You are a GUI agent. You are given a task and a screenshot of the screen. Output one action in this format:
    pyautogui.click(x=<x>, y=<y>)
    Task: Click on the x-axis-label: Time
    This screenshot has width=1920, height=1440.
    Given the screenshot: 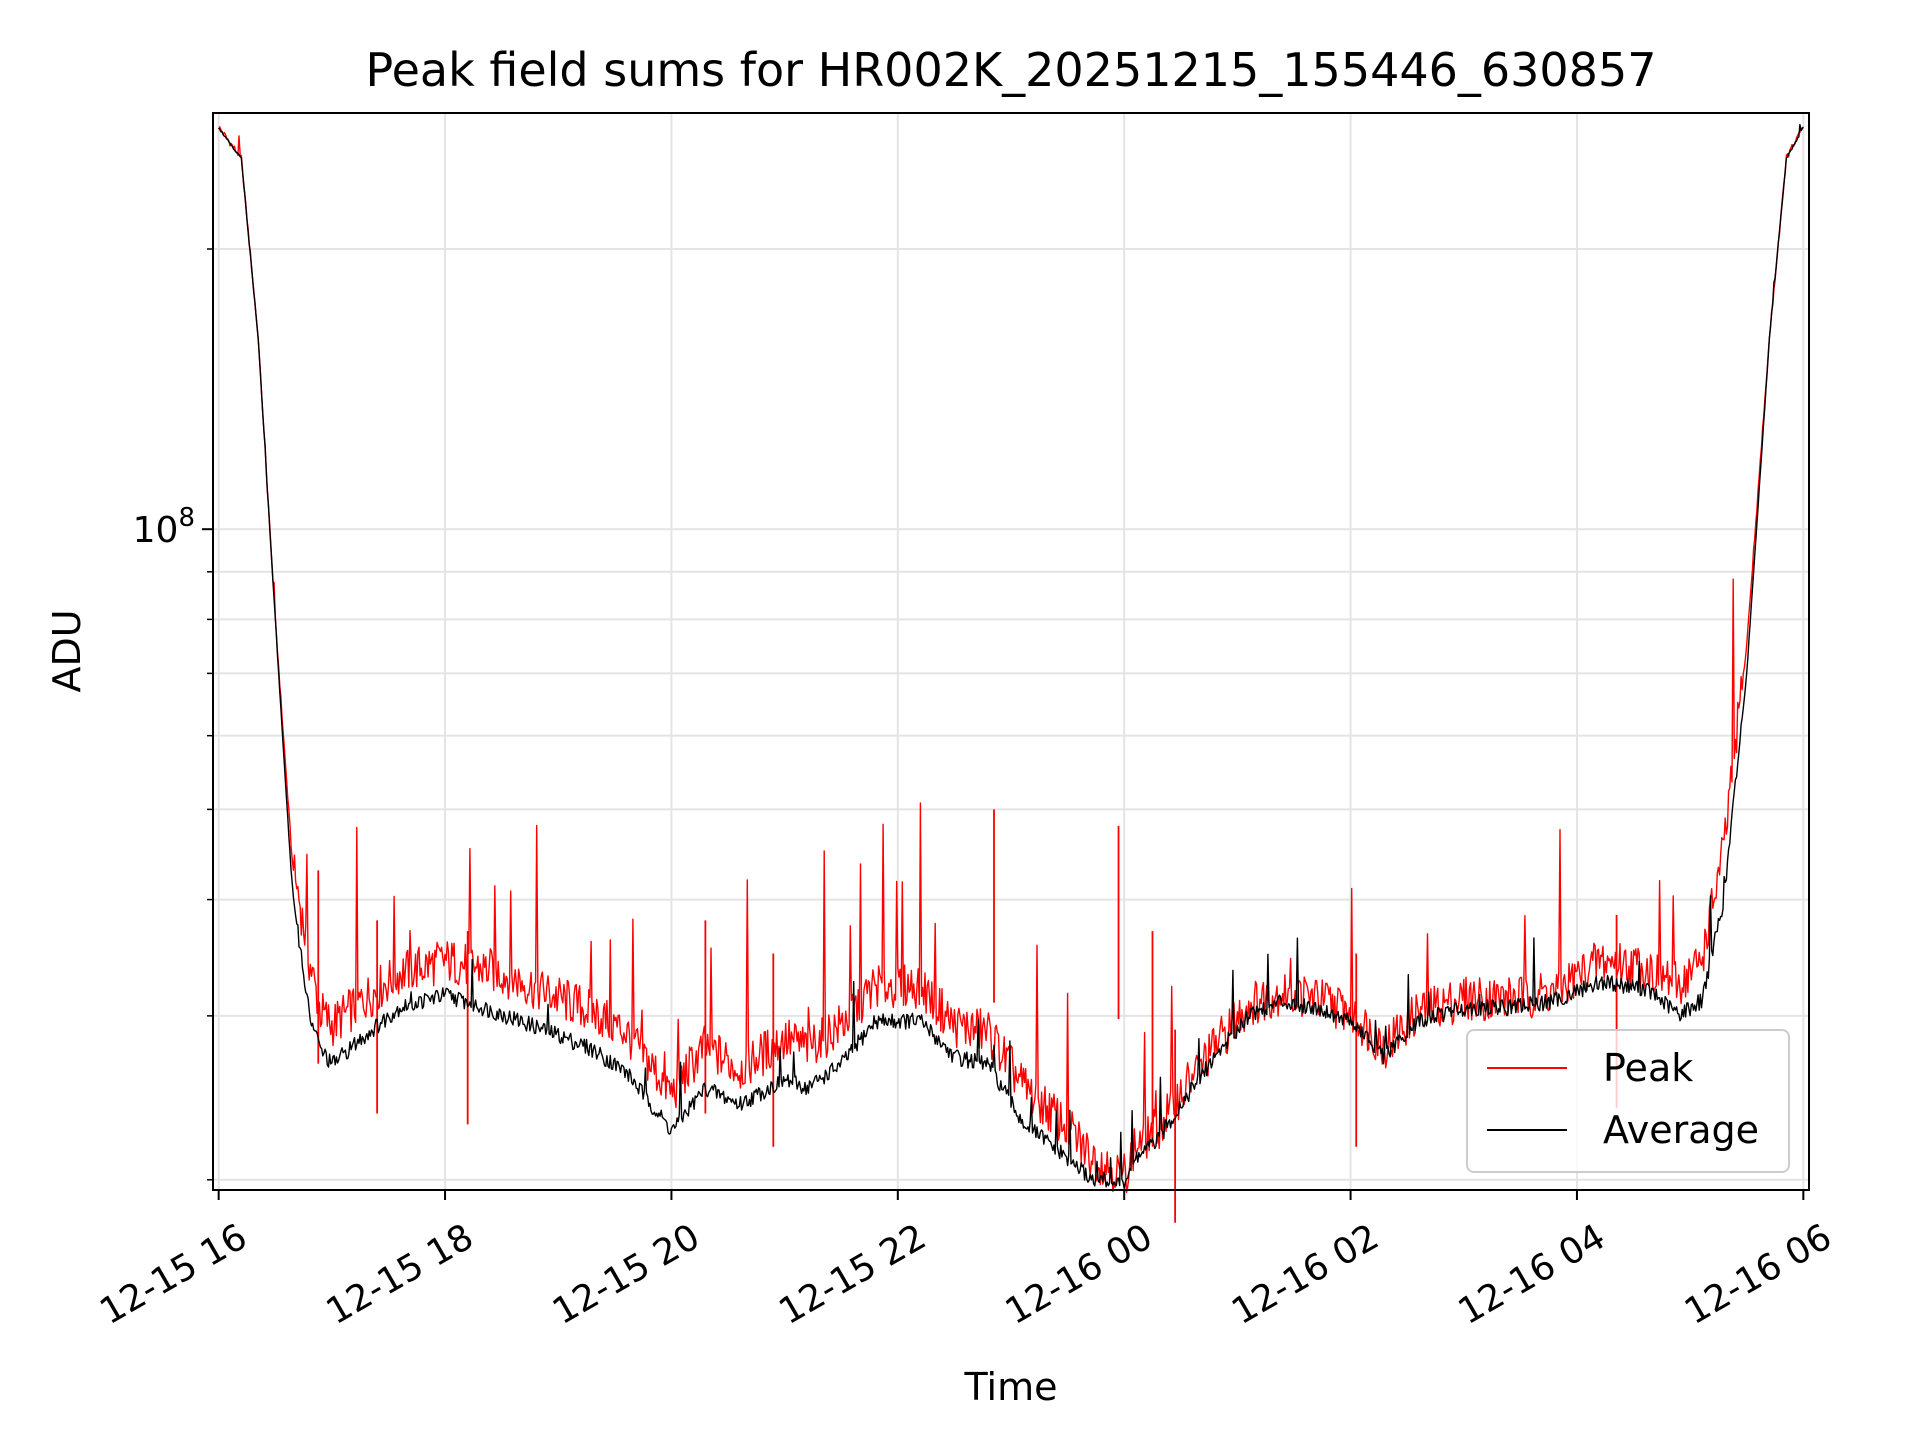 What is the action you would take?
    pyautogui.click(x=1011, y=1387)
    